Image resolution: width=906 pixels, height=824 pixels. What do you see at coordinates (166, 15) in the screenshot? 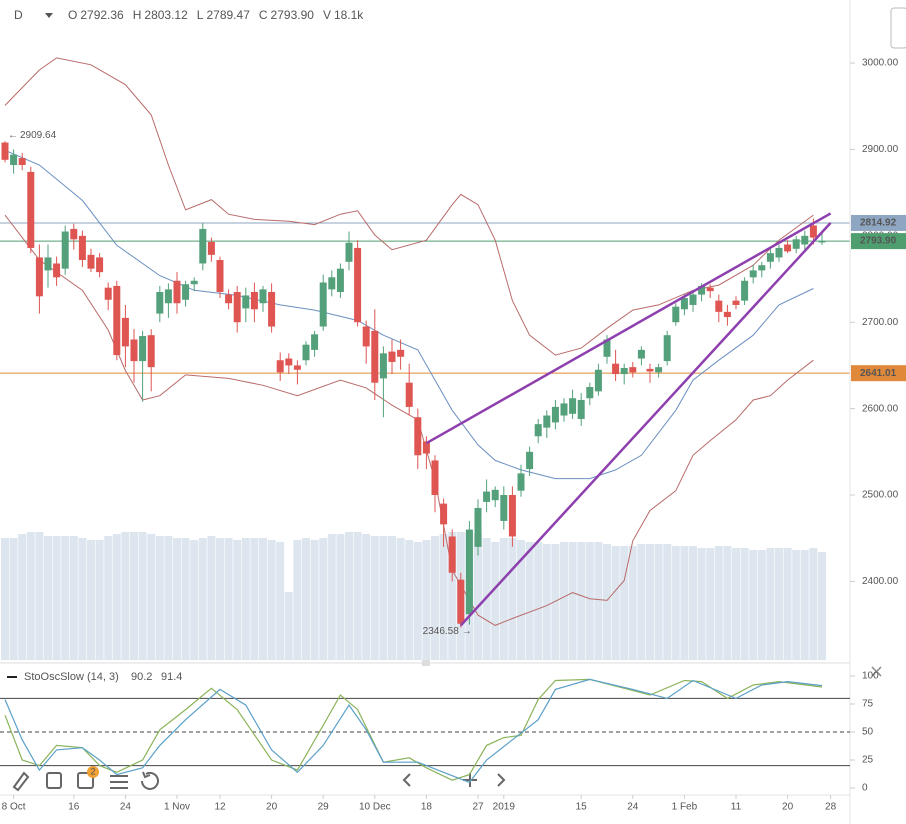
I see `header-value: 2803.12` at bounding box center [166, 15].